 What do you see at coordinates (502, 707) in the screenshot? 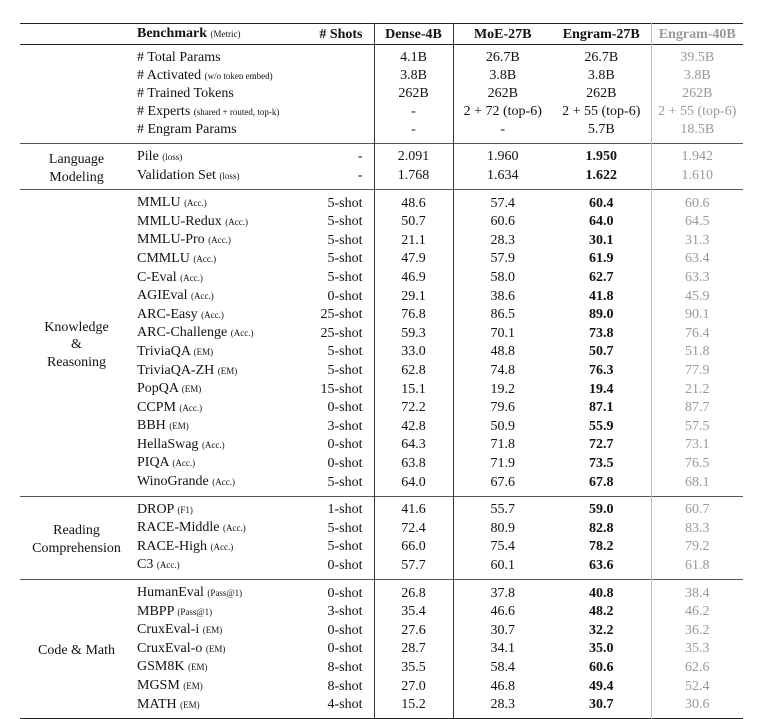
I see `value-cell: 28.3` at bounding box center [502, 707].